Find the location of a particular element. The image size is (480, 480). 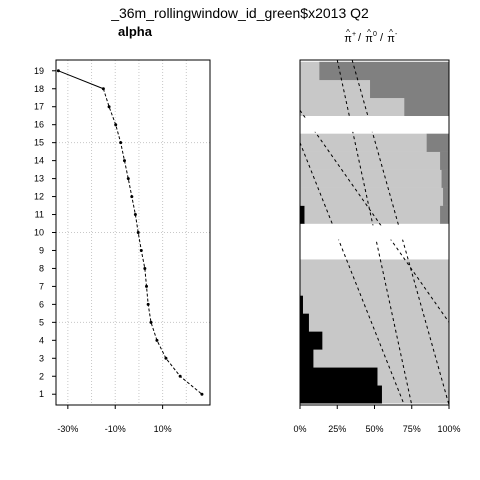

y-tick-label: 17 is located at coordinates (39, 107).